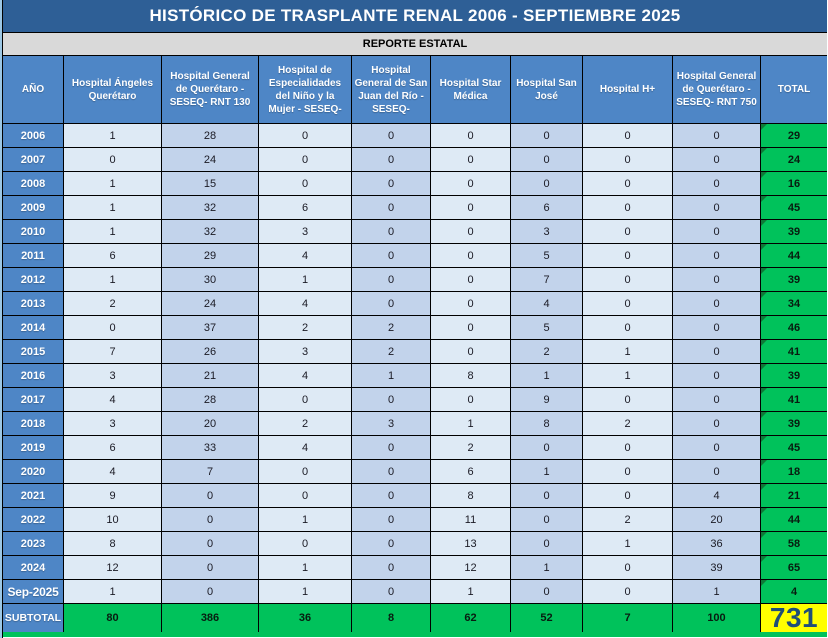 The height and width of the screenshot is (638, 828). What do you see at coordinates (794, 543) in the screenshot?
I see `row-total-cell: 58` at bounding box center [794, 543].